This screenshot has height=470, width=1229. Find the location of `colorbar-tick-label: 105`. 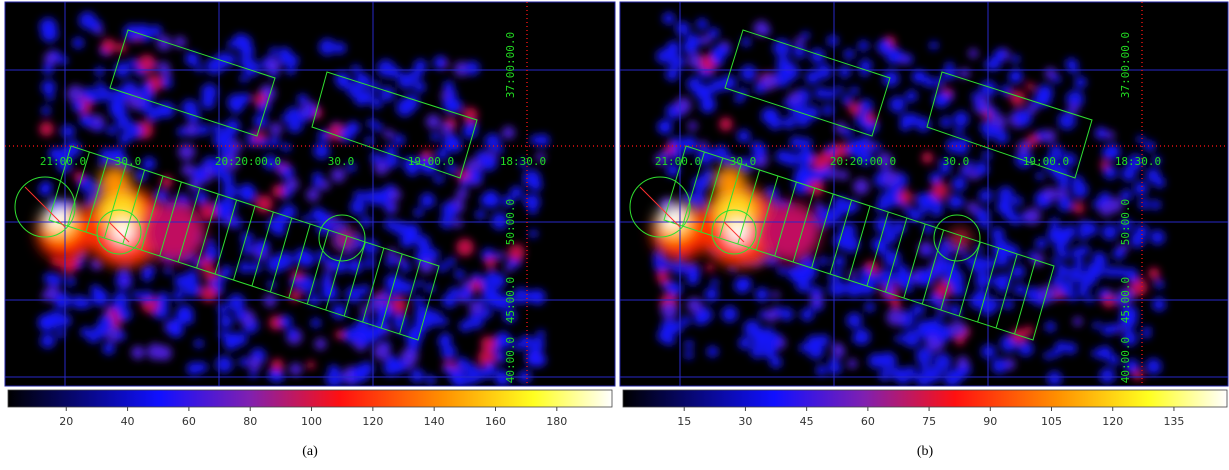

colorbar-tick-label: 105 is located at coordinates (1051, 421).